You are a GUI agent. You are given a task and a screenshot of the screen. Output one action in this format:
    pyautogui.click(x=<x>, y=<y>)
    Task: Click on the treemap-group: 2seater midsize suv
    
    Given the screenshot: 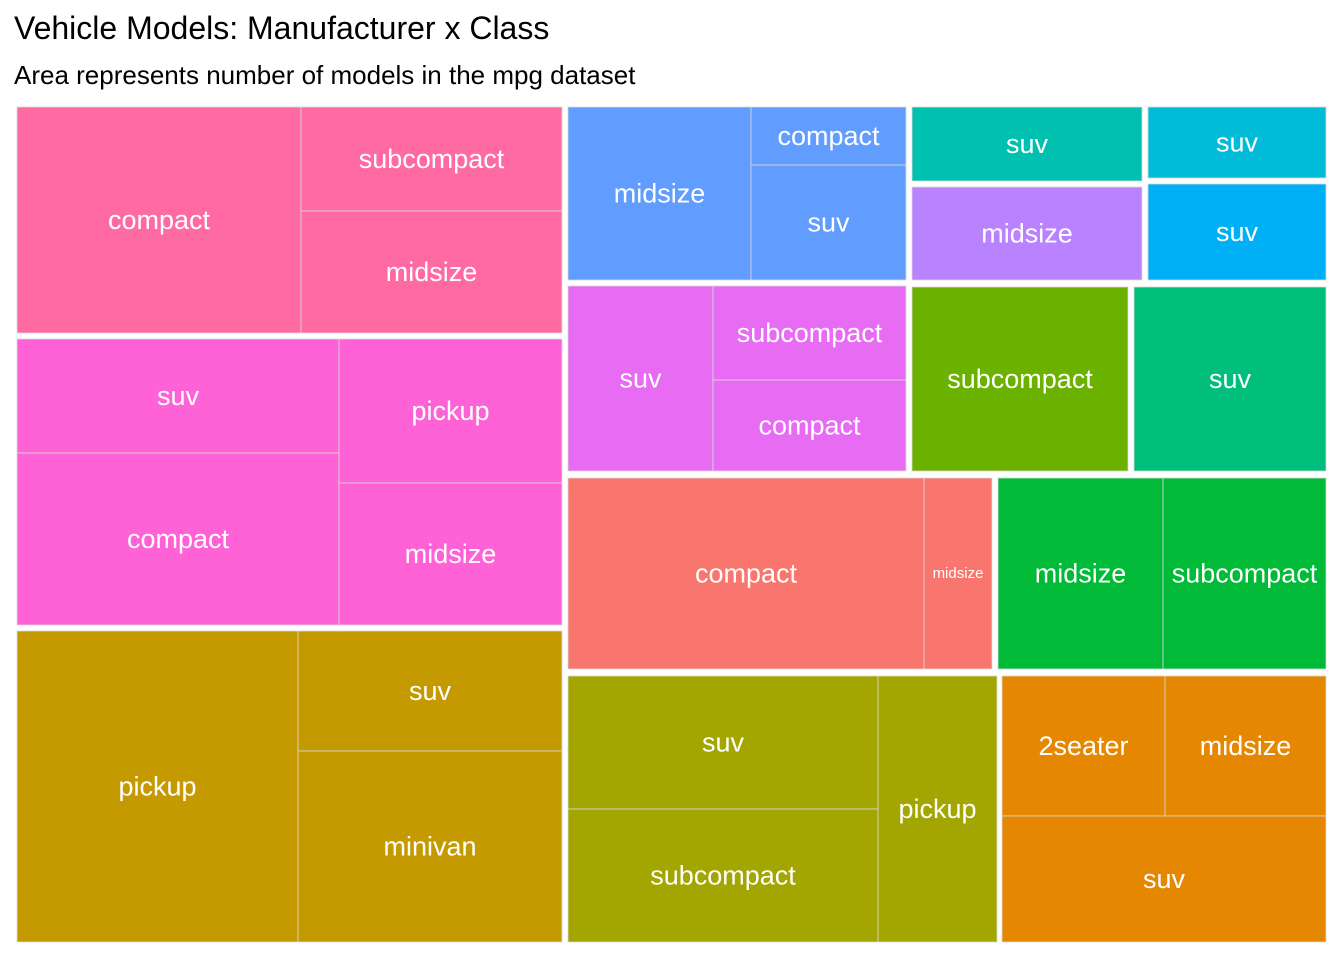 What is the action you would take?
    pyautogui.click(x=1164, y=809)
    